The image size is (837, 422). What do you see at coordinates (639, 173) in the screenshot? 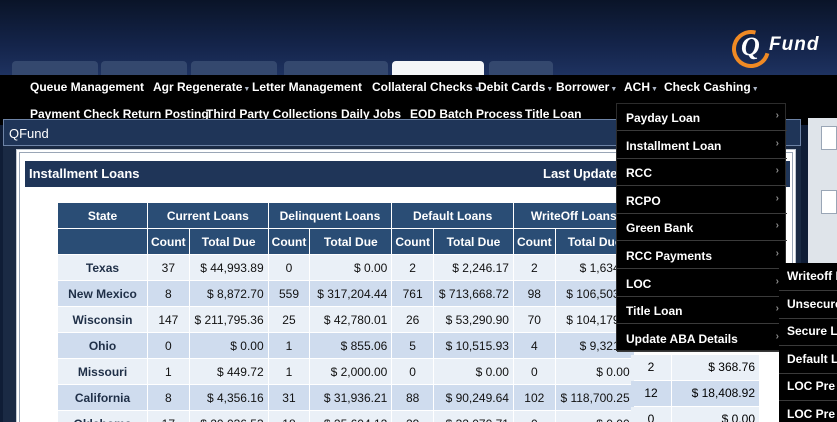
I see `dropdown-item-label: RCC` at bounding box center [639, 173].